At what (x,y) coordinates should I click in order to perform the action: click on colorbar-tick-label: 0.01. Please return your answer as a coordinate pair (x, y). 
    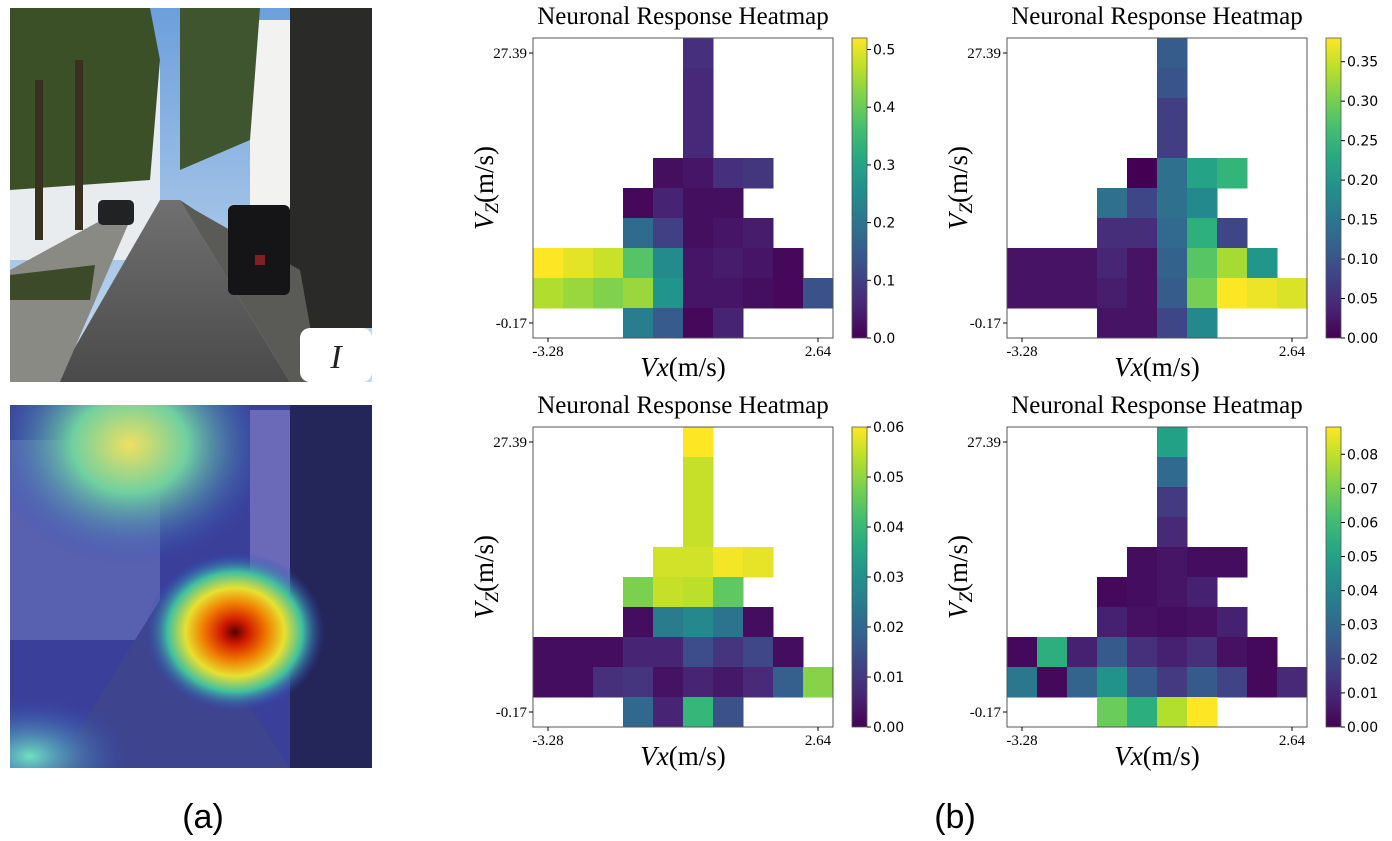
    Looking at the image, I should click on (888, 678).